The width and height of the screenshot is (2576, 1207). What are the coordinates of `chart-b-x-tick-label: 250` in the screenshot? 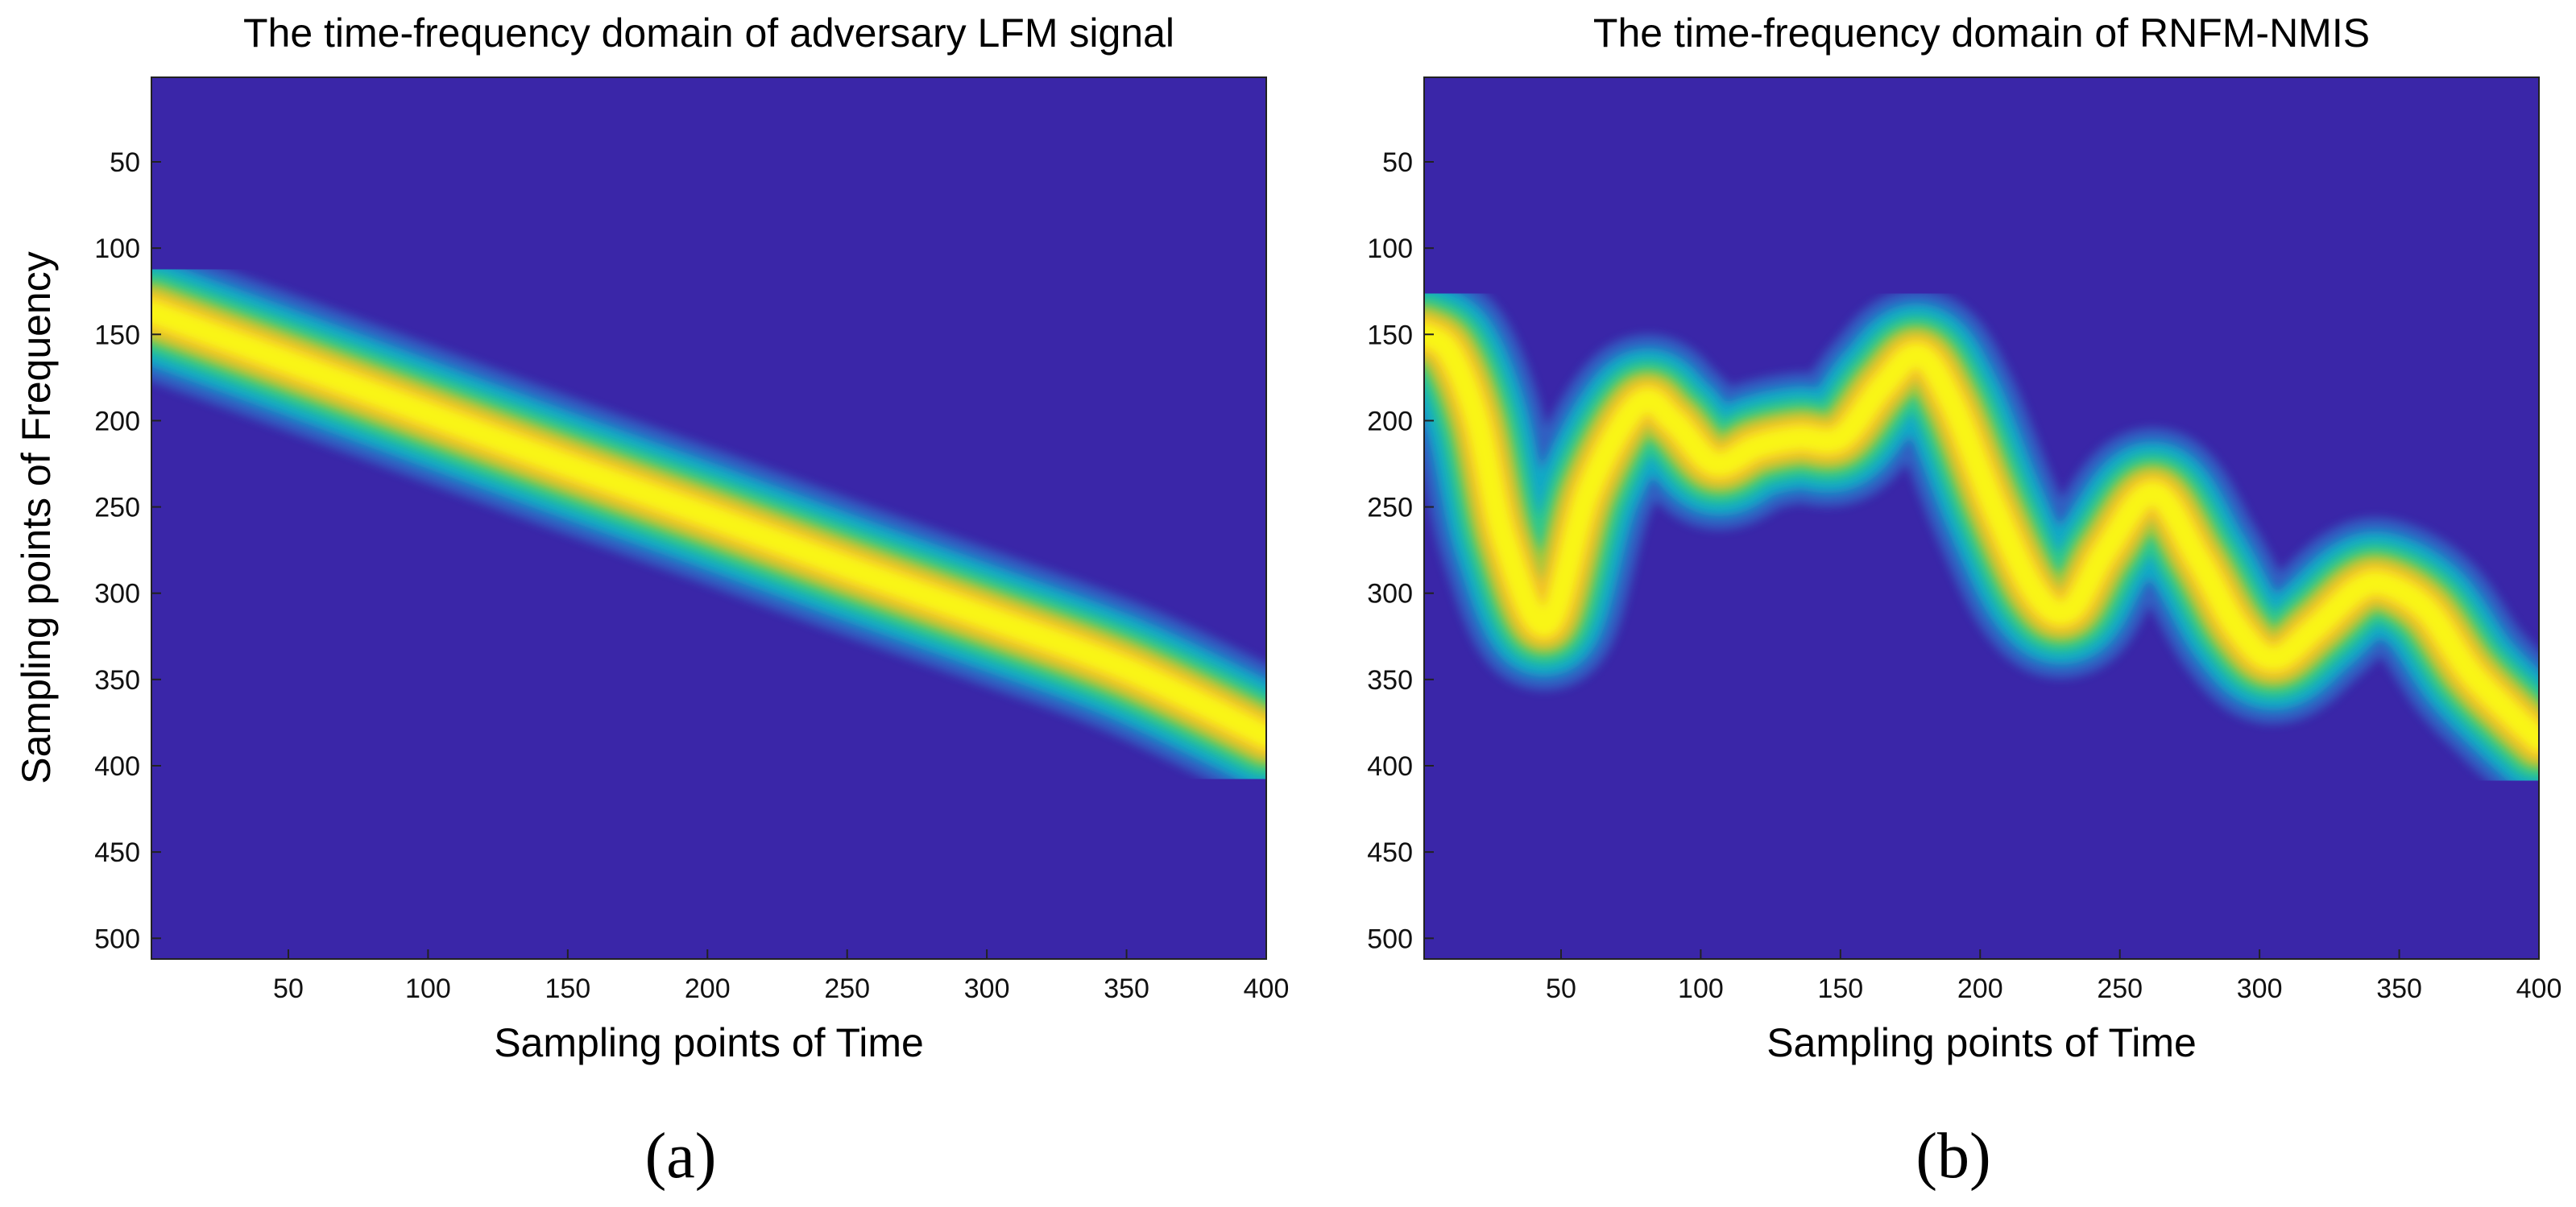 It's located at (2120, 988).